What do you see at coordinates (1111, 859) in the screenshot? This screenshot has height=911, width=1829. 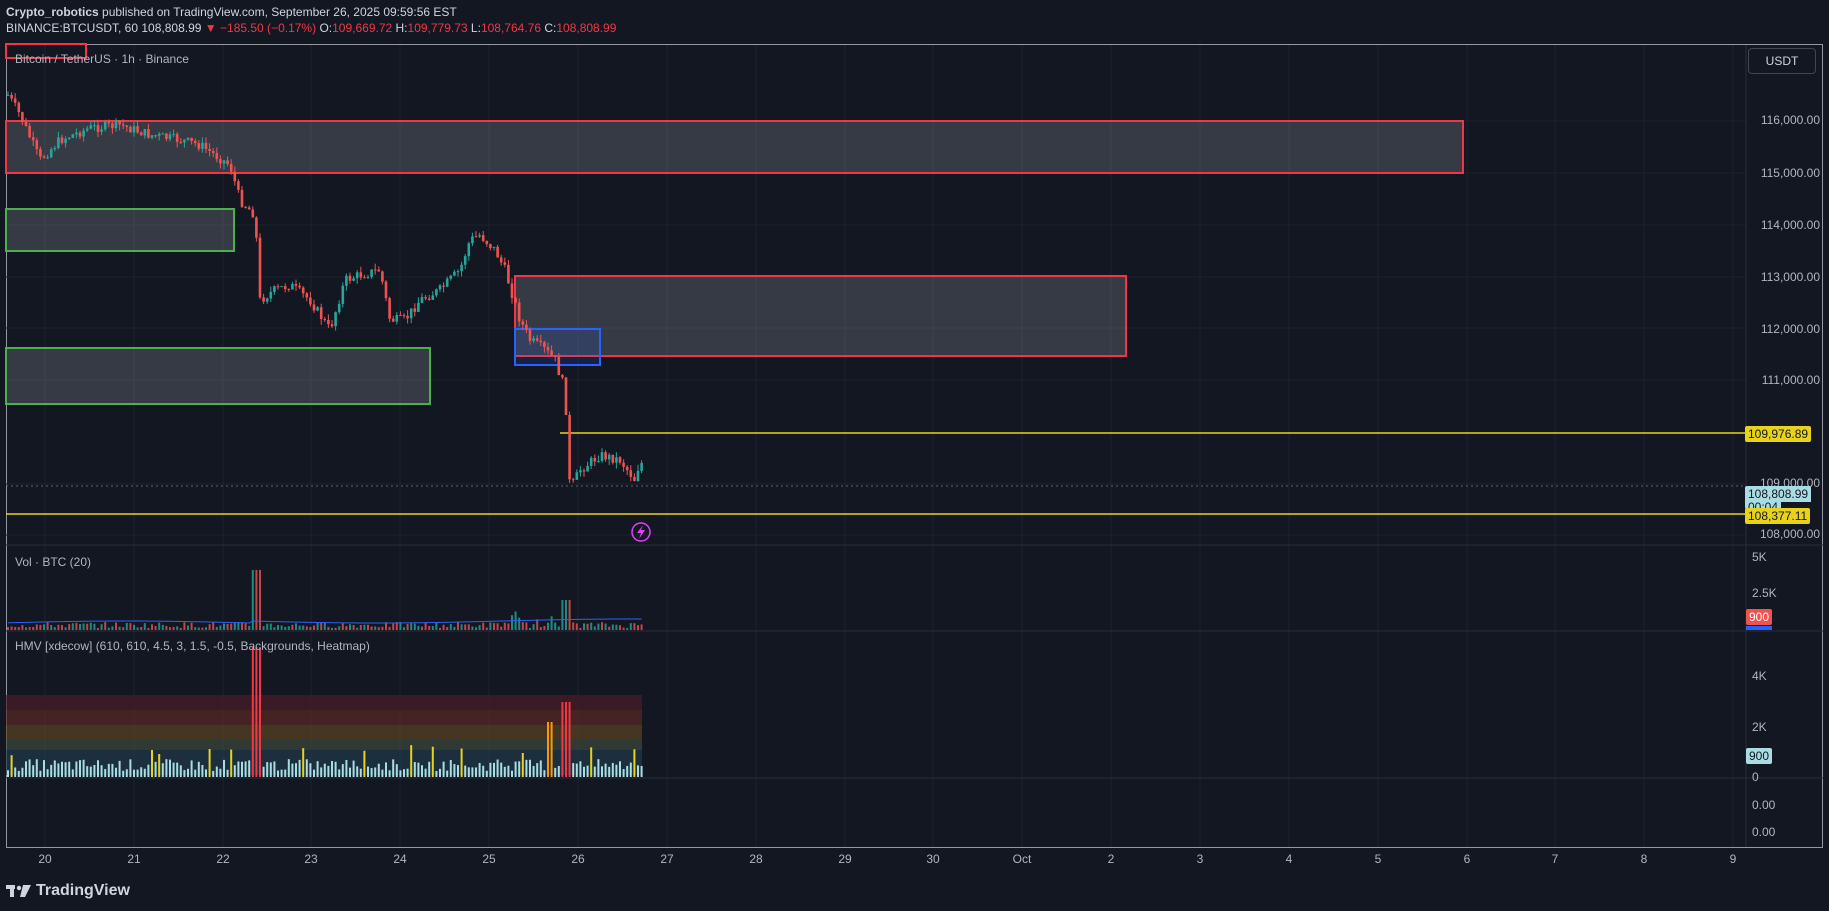 I see `time-axis-label: 2` at bounding box center [1111, 859].